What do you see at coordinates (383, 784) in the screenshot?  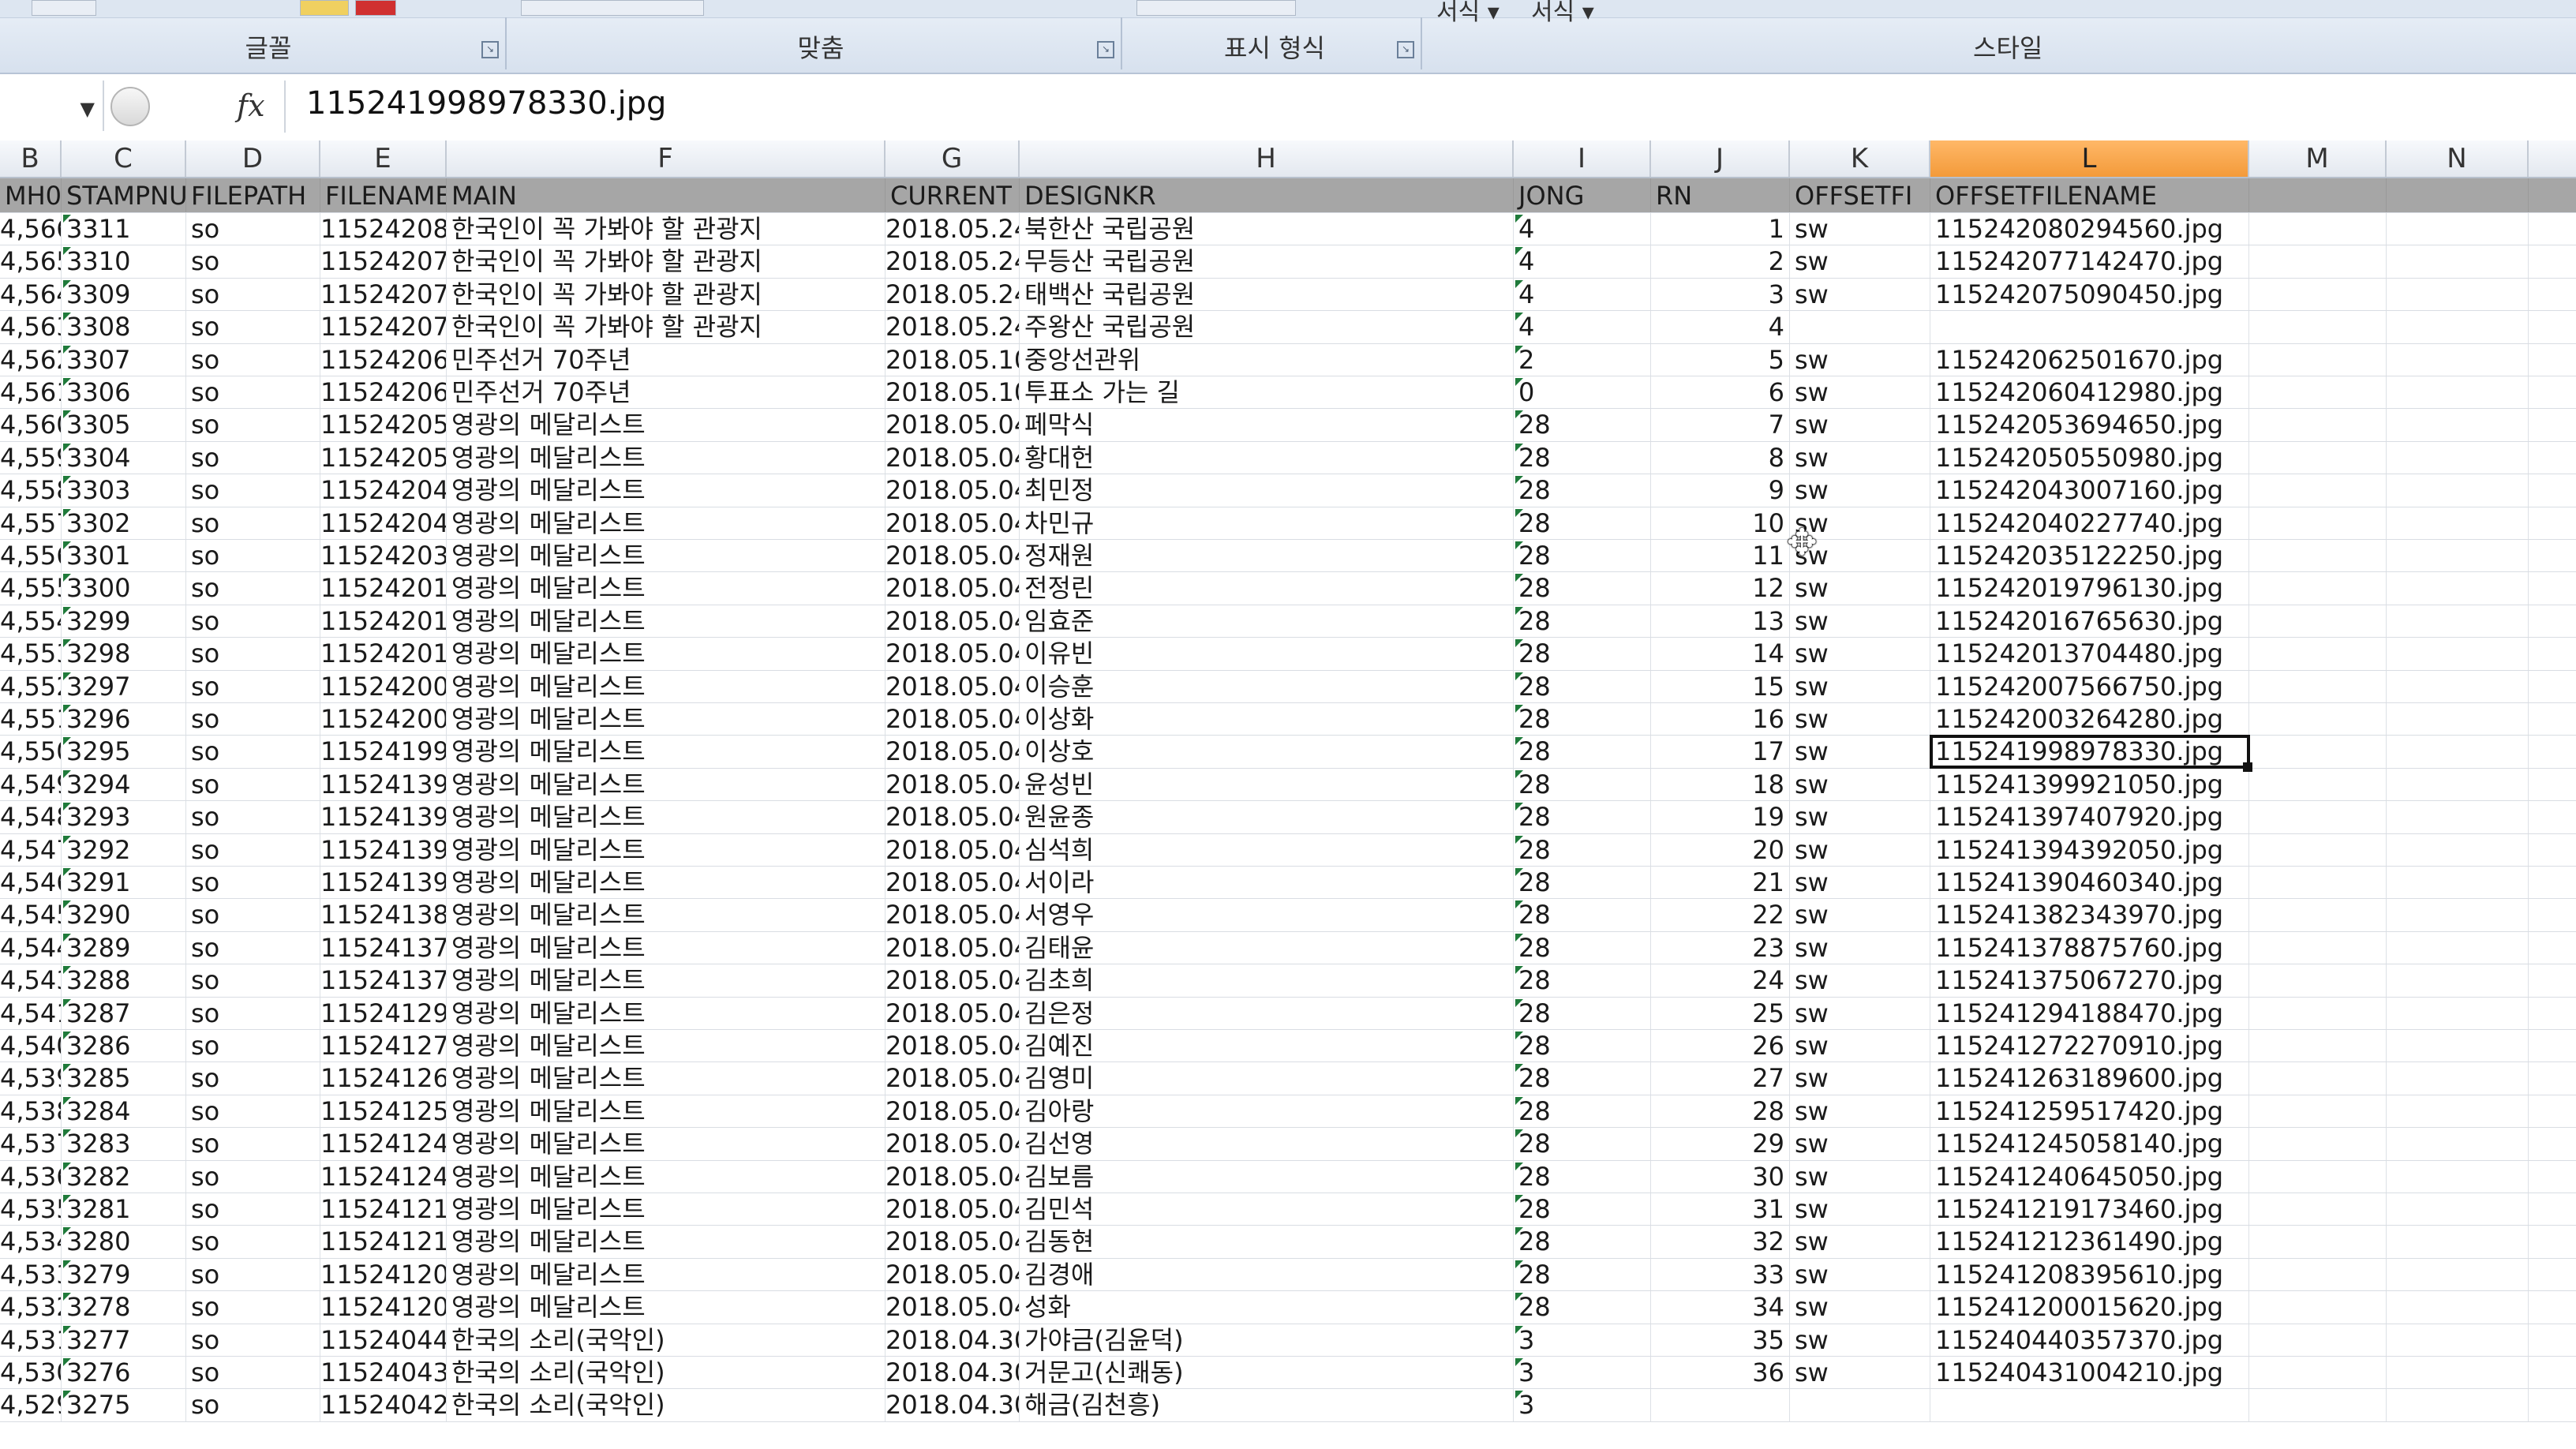 I see `cell-e: 115241399` at bounding box center [383, 784].